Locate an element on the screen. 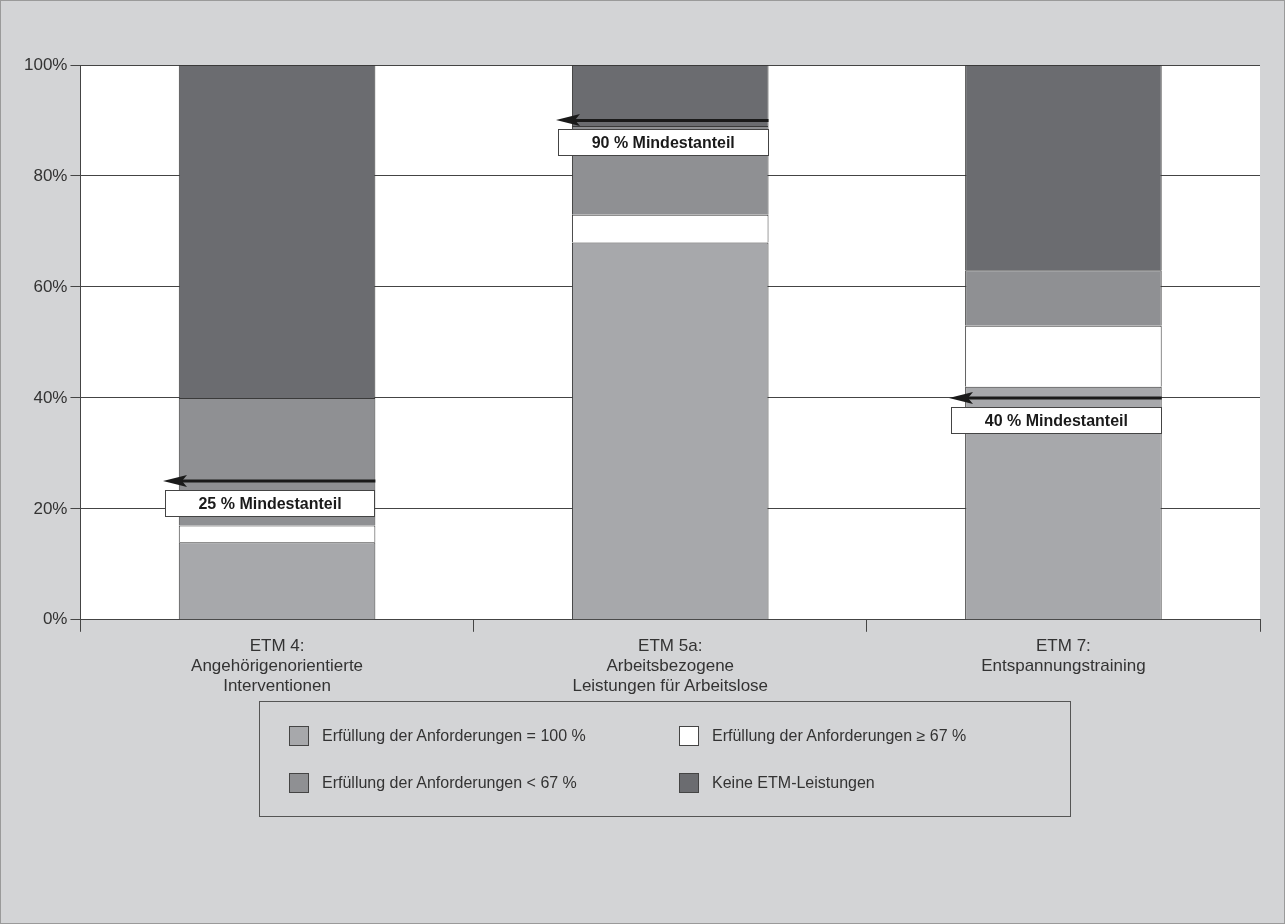 The height and width of the screenshot is (924, 1285). label-box: 90 % Mindestanteil is located at coordinates (663, 143).